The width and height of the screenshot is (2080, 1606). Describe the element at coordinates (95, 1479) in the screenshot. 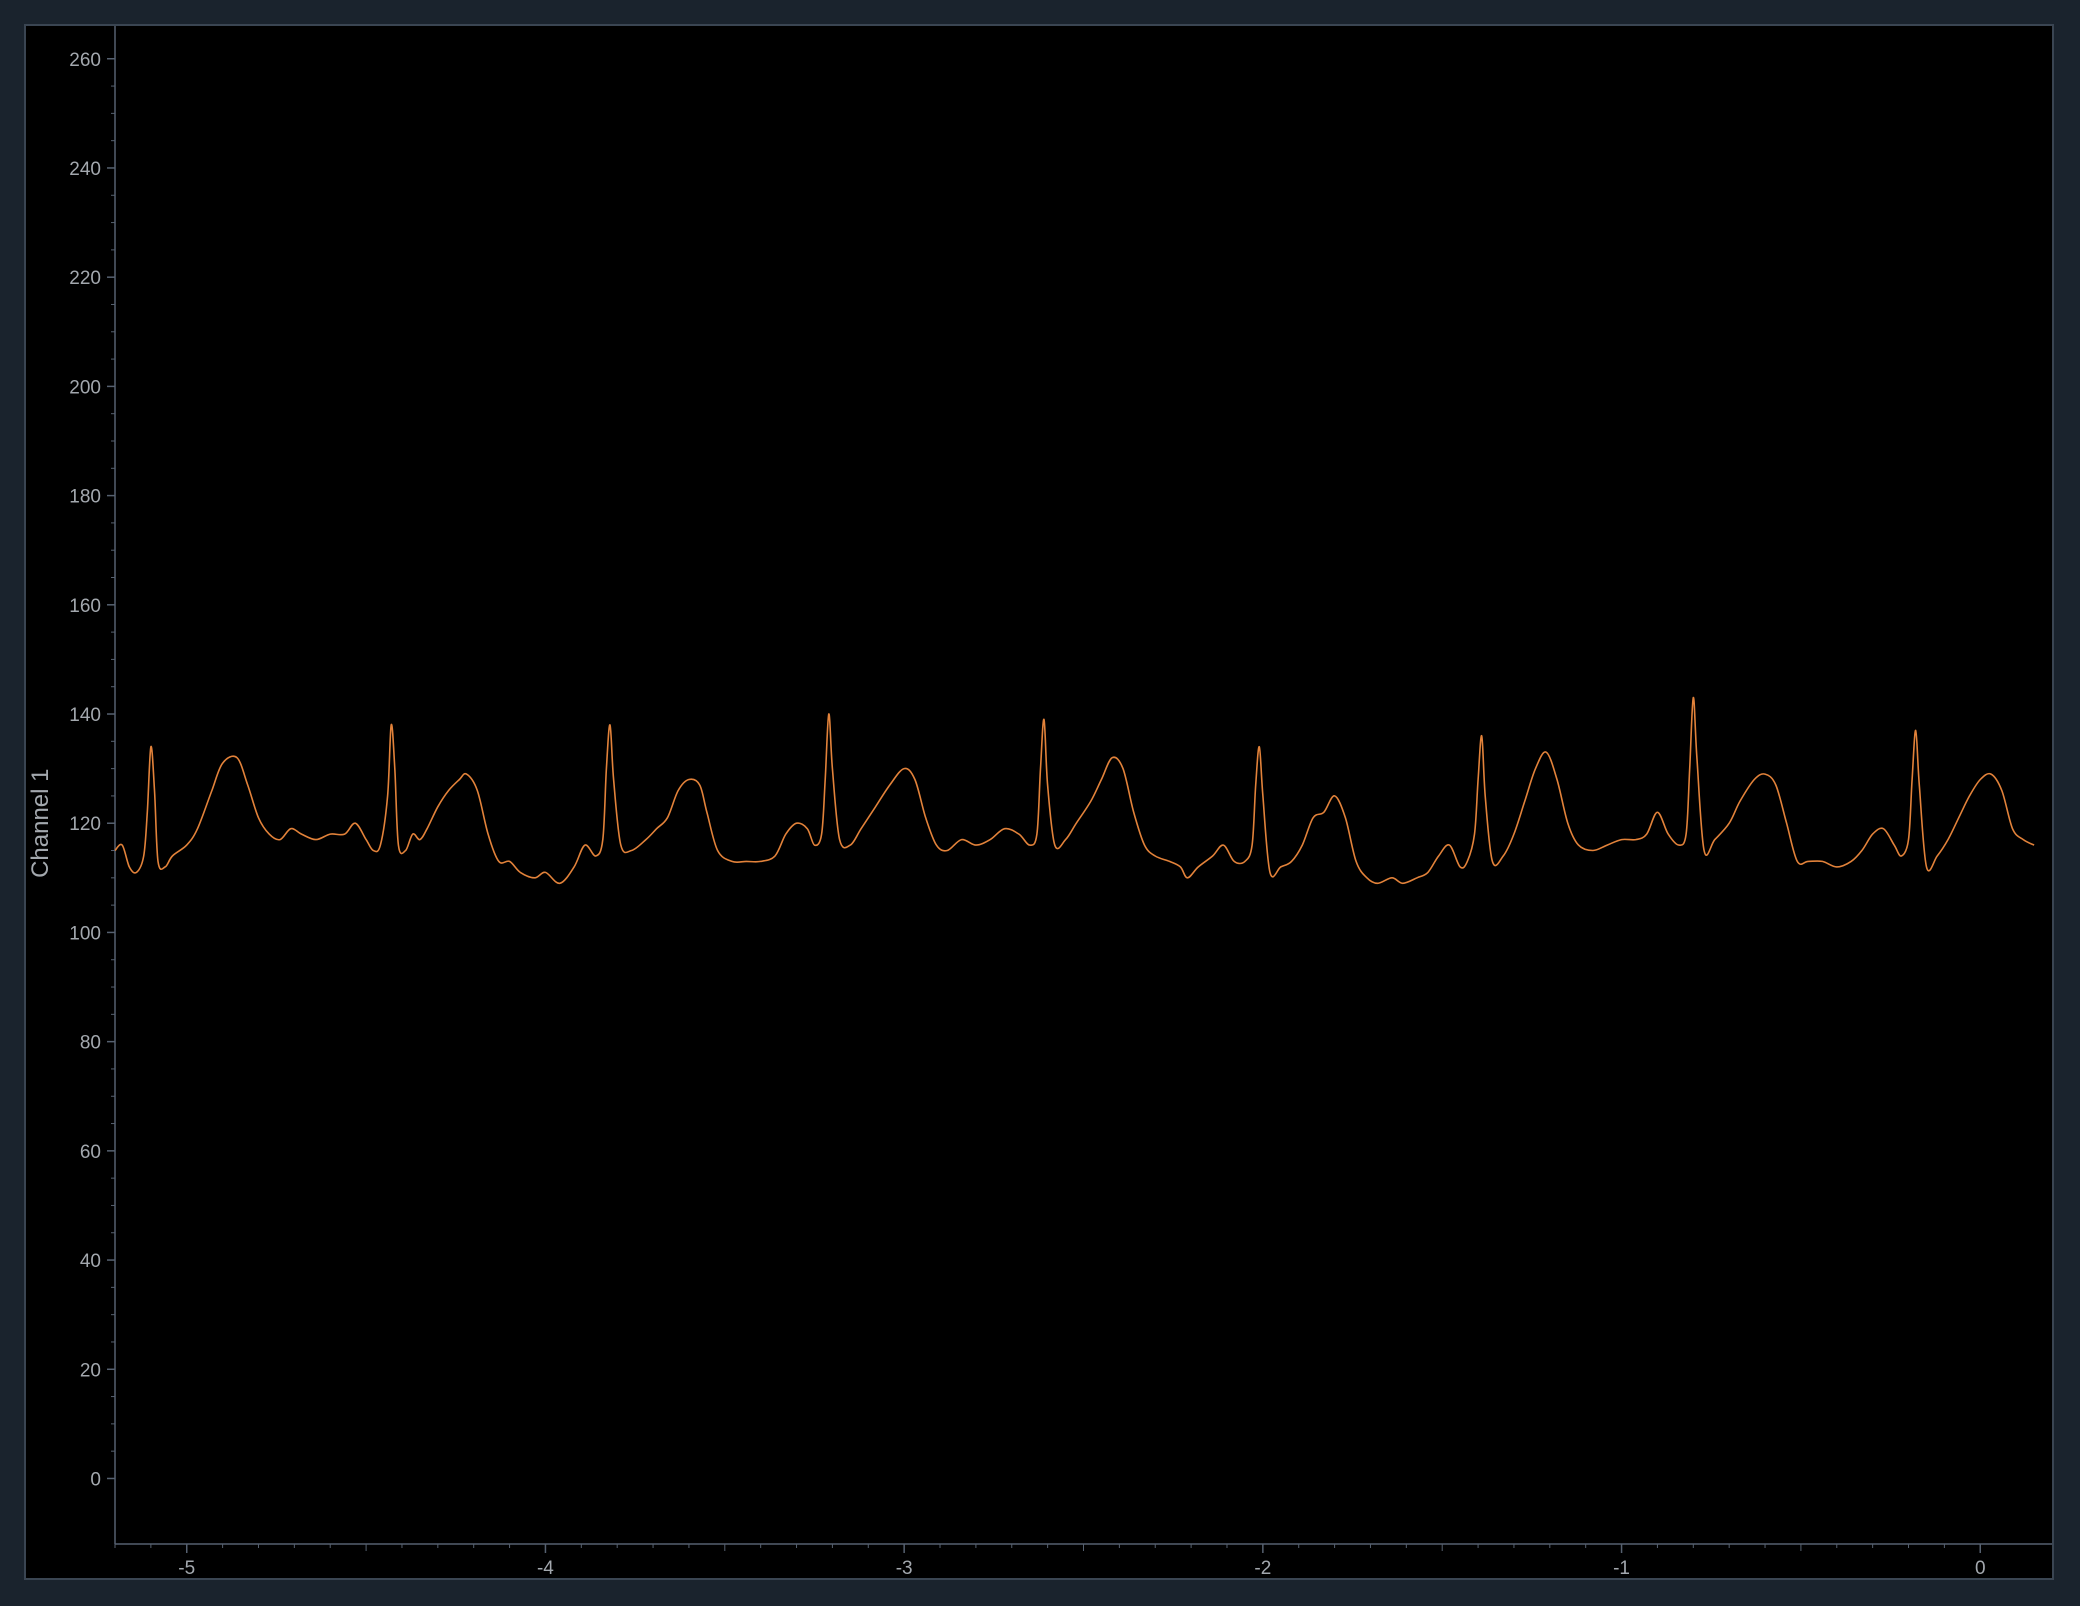

I see `y-tick-label: 0` at that location.